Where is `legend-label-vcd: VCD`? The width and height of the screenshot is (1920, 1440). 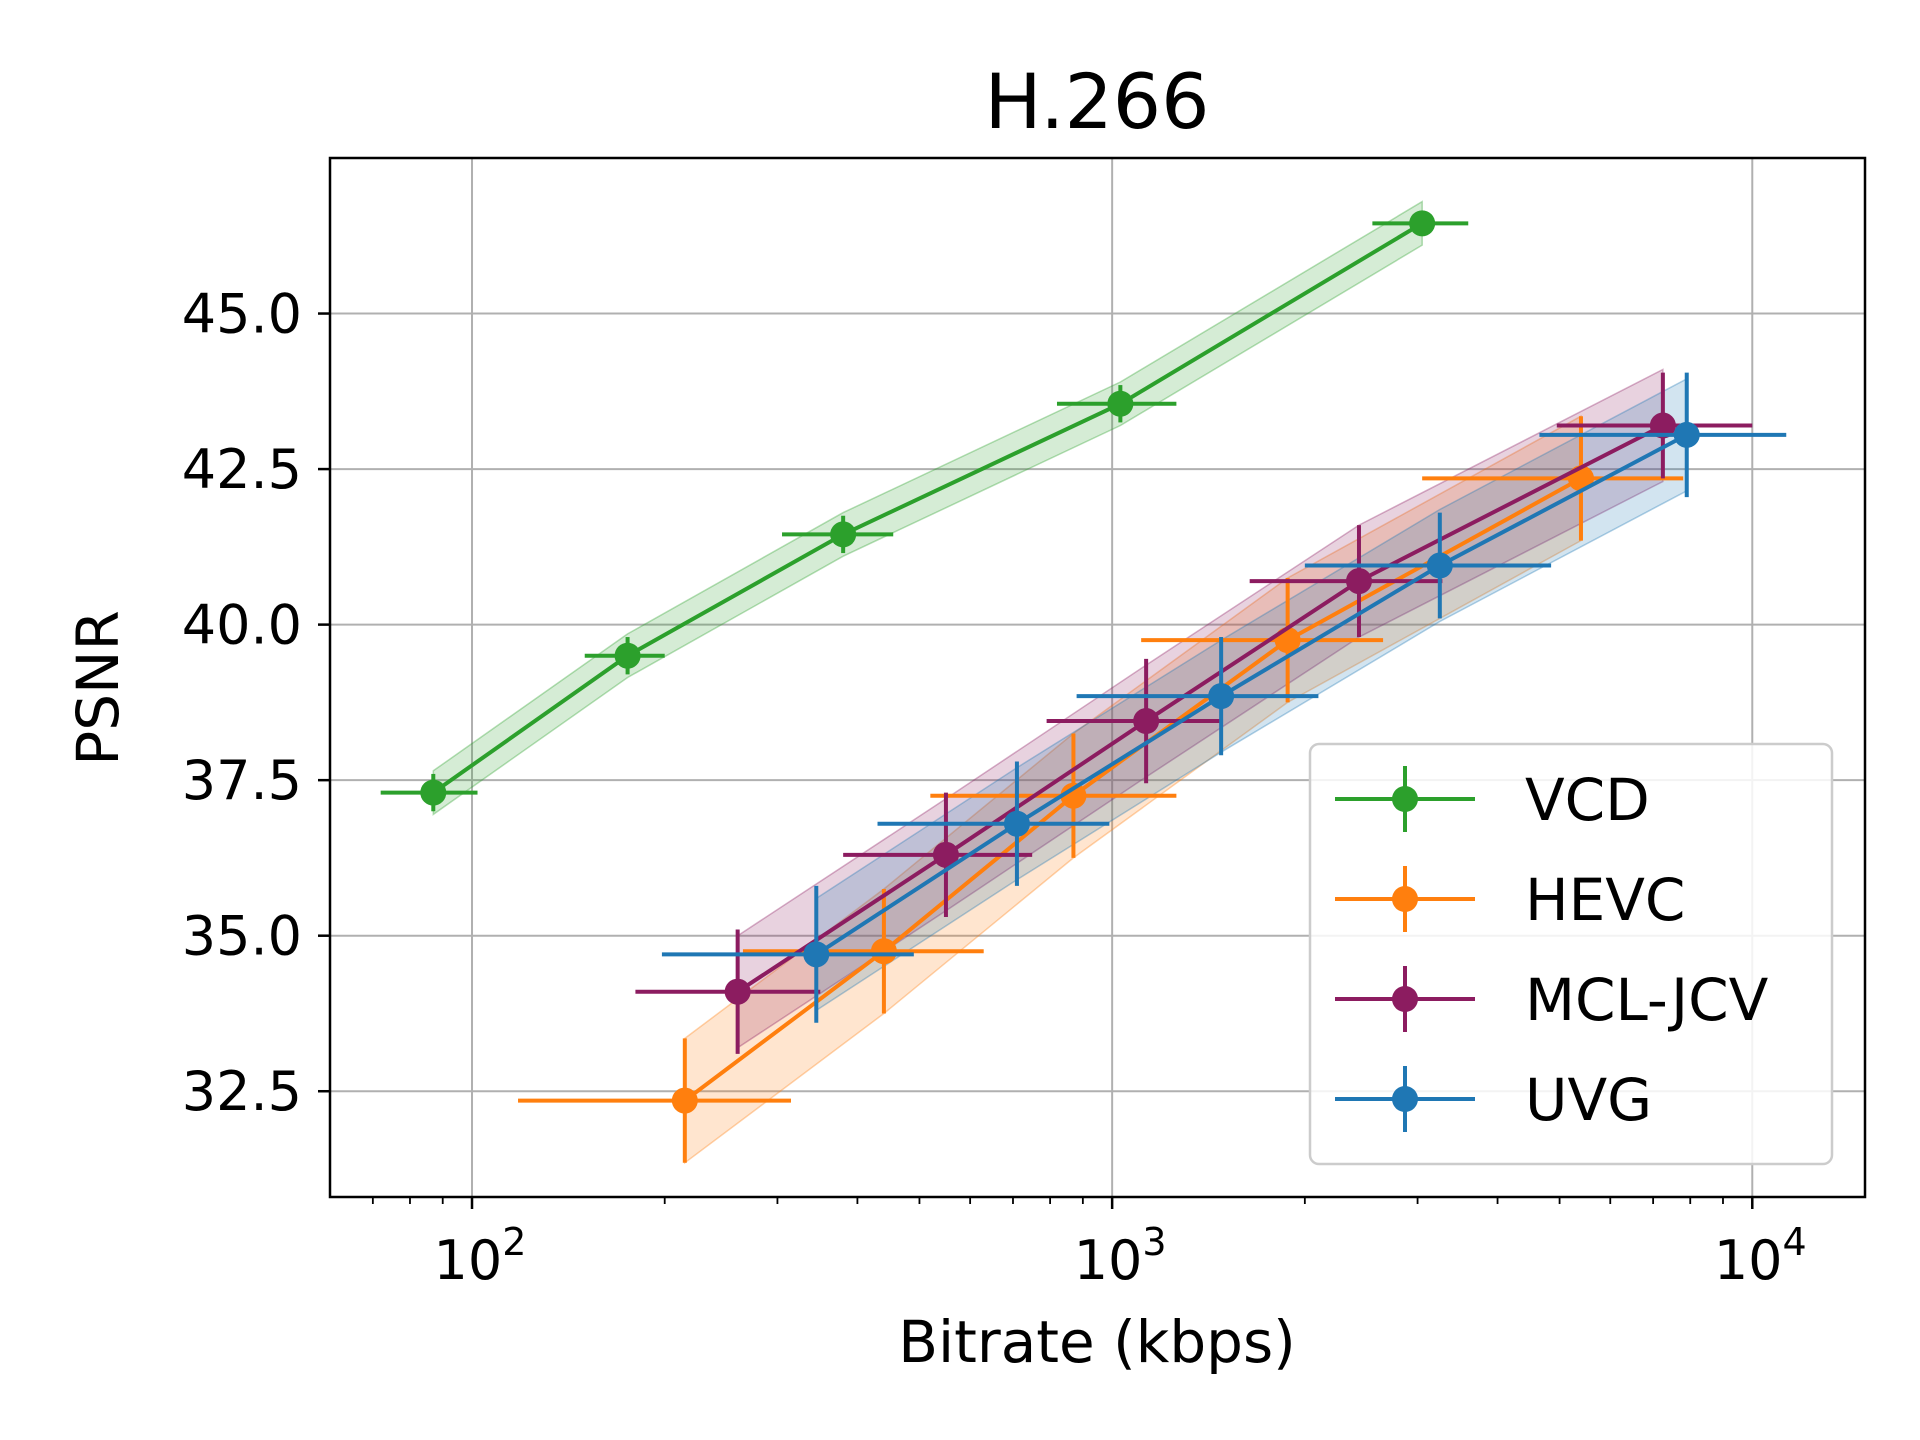 legend-label-vcd: VCD is located at coordinates (1587, 800).